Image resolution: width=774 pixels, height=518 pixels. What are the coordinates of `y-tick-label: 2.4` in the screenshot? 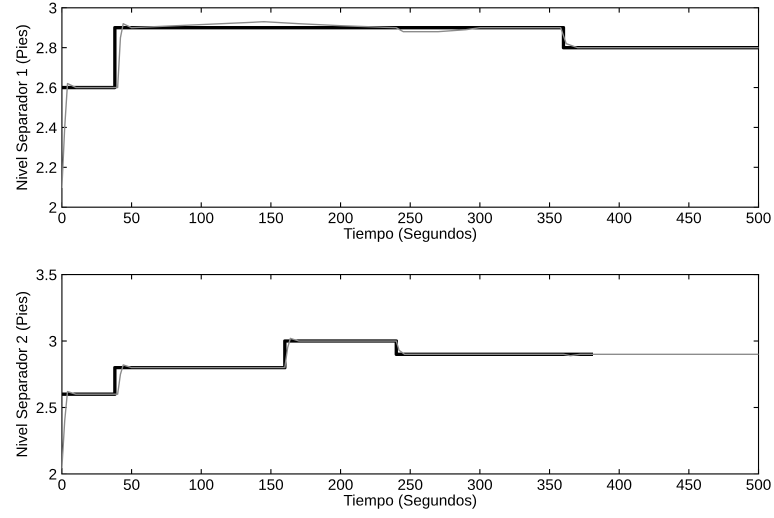 It's located at (46, 127).